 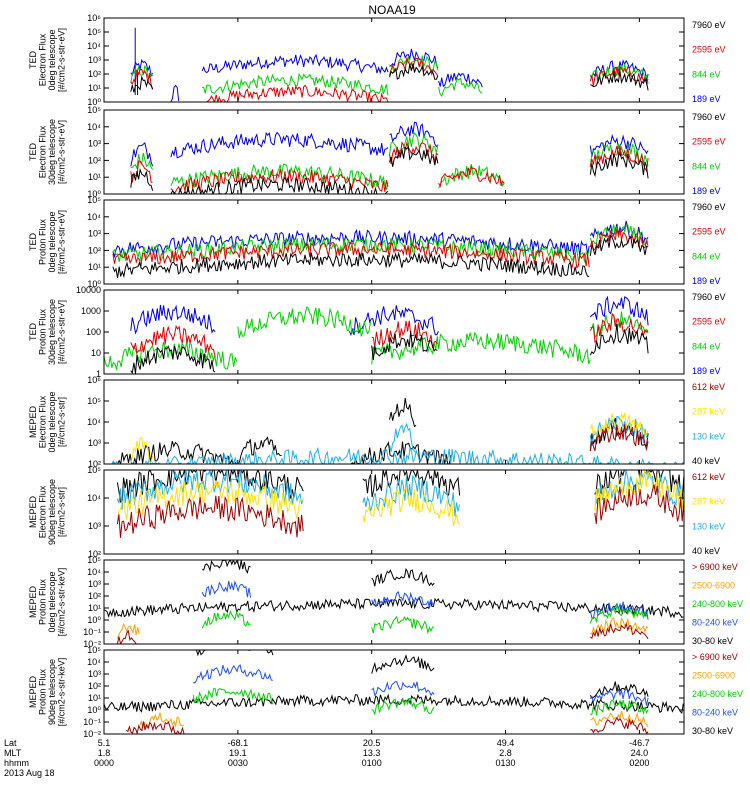 What do you see at coordinates (94, 584) in the screenshot?
I see `panel-6-ytick-label: 10³` at bounding box center [94, 584].